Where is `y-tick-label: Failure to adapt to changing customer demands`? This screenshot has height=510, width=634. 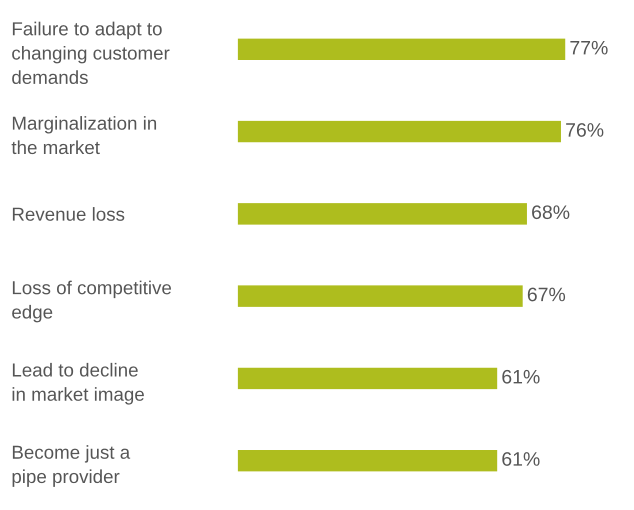 y-tick-label: Failure to adapt to changing customer demands is located at coordinates (91, 53).